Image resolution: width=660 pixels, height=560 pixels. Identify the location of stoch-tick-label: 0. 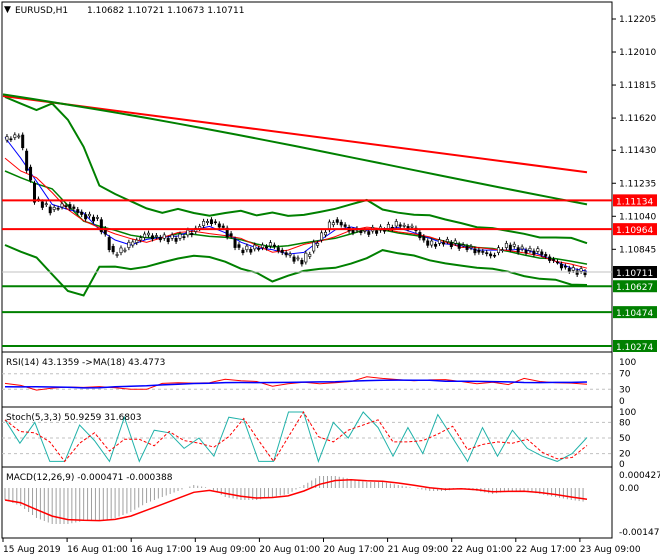
(622, 465).